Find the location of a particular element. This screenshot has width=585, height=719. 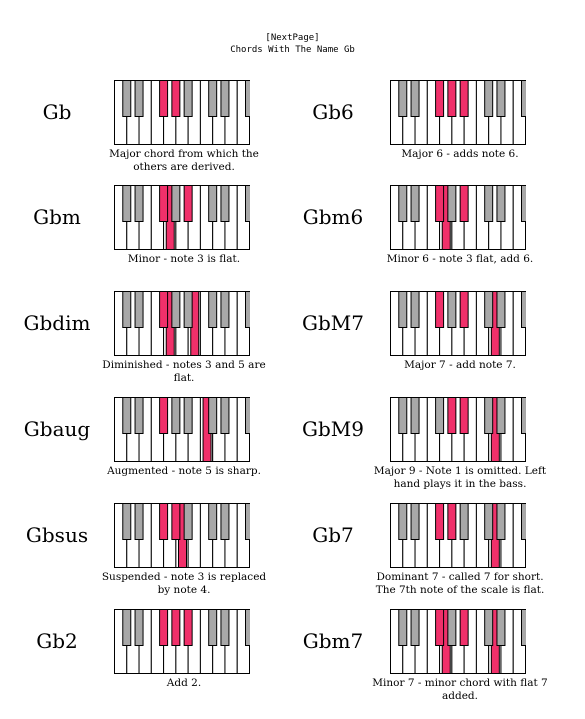

chord-description: Minor - note 3 is flat. is located at coordinates (184, 259).